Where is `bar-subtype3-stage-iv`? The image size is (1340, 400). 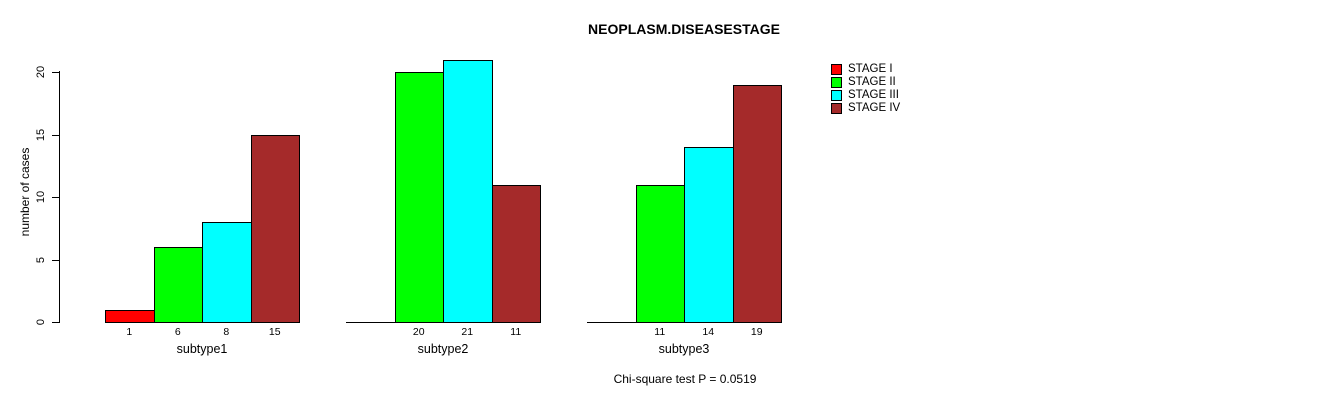 bar-subtype3-stage-iv is located at coordinates (757, 203).